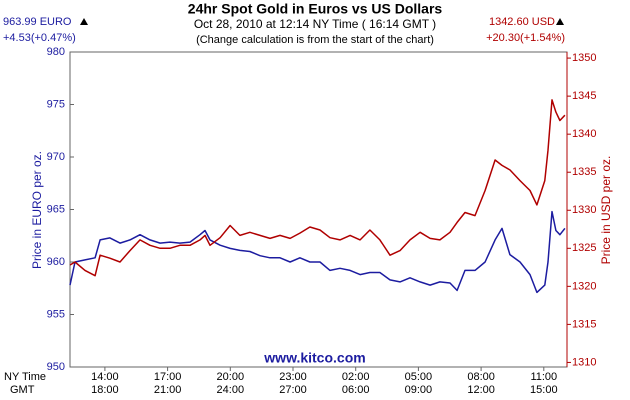  What do you see at coordinates (584, 58) in the screenshot?
I see `y2-tick-label: 1350` at bounding box center [584, 58].